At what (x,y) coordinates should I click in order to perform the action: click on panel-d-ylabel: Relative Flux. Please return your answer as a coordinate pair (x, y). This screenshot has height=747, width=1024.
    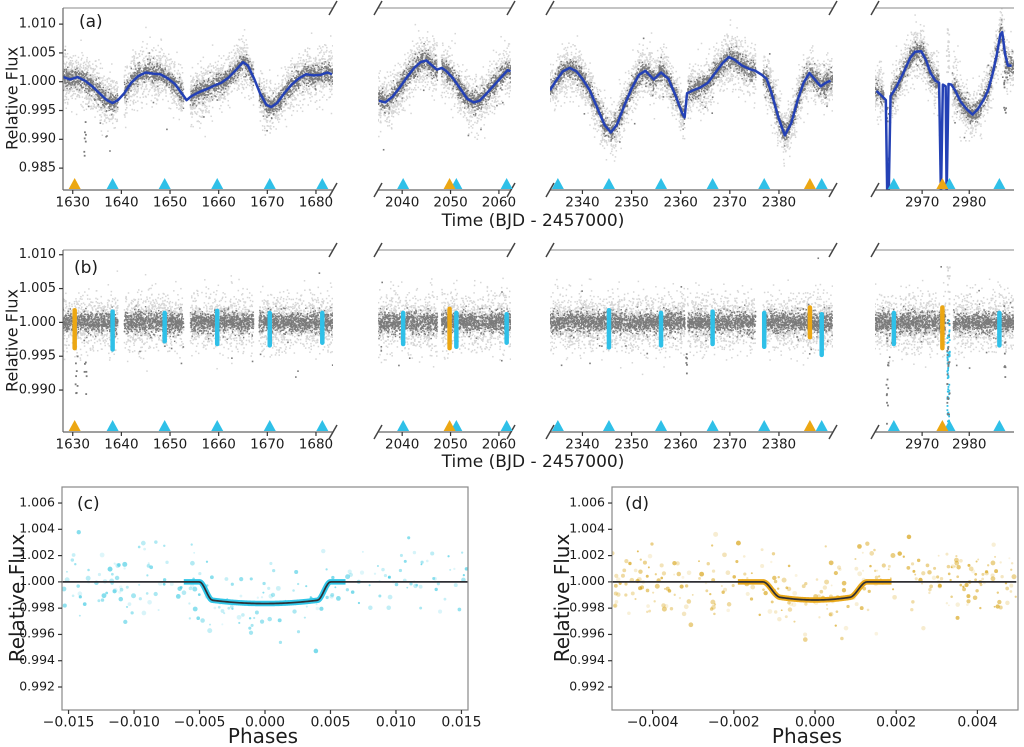
    Looking at the image, I should click on (562, 598).